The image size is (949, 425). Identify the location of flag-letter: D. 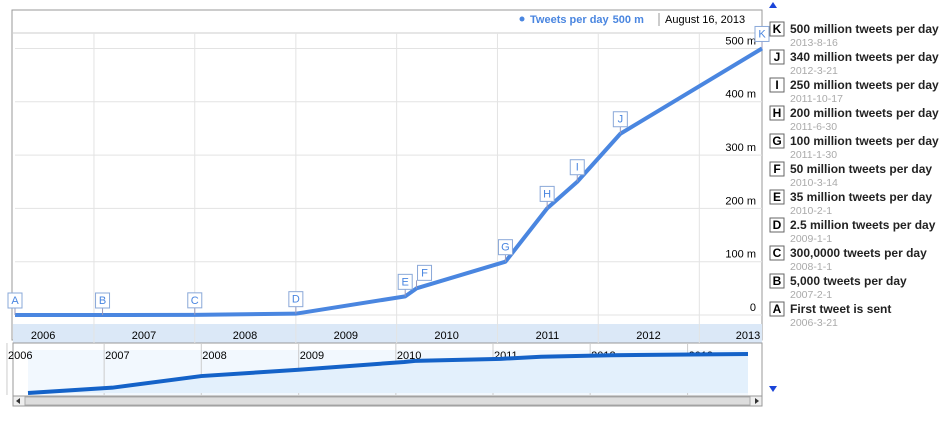
(296, 300).